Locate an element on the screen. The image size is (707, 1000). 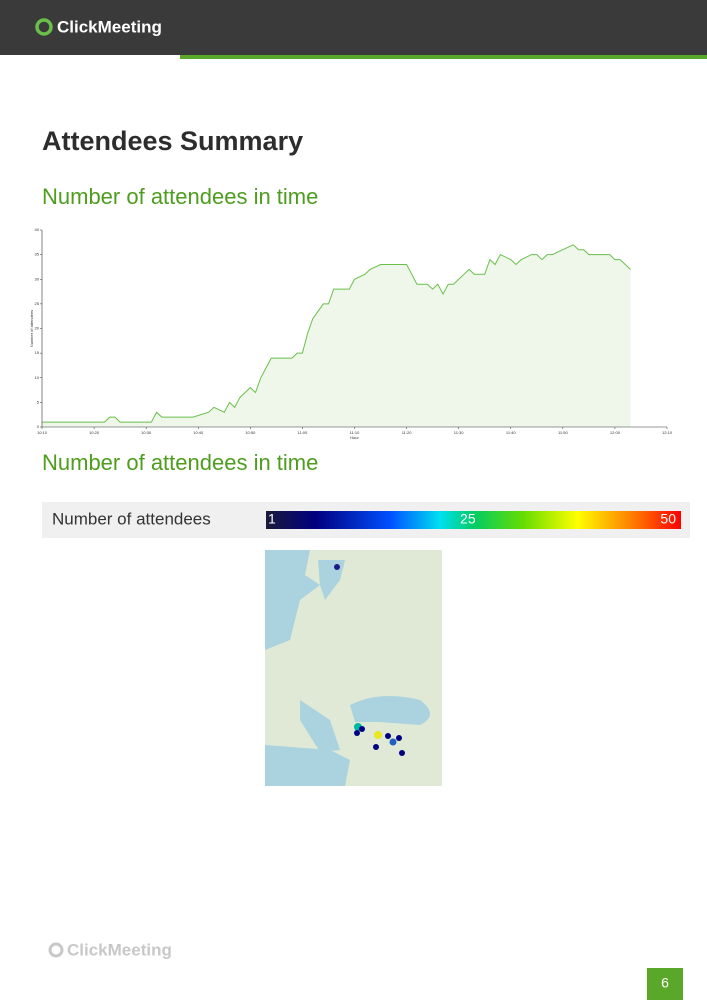
x-tick-label: 10:40 is located at coordinates (198, 432).